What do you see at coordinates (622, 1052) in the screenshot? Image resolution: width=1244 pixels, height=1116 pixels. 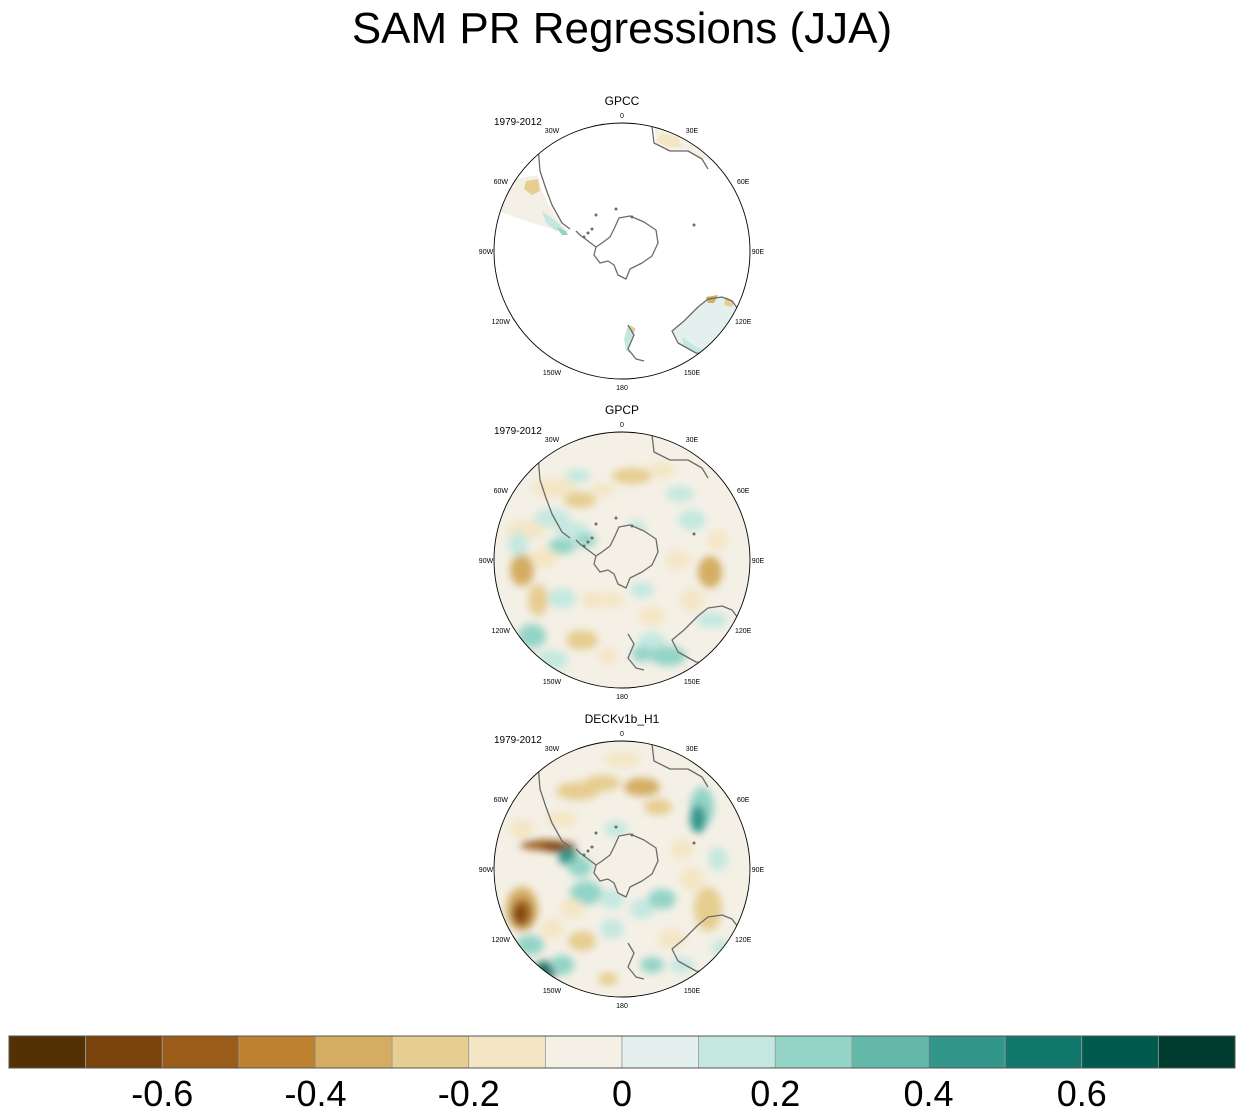 I see `colorbar-boxes` at bounding box center [622, 1052].